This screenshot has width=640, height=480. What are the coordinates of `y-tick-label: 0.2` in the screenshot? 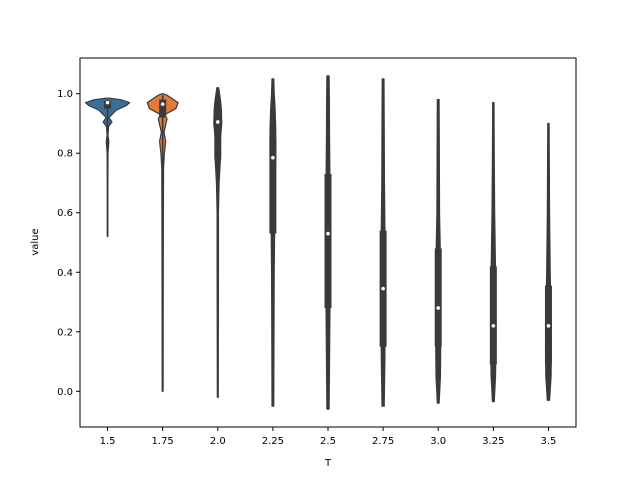 It's located at (65, 332).